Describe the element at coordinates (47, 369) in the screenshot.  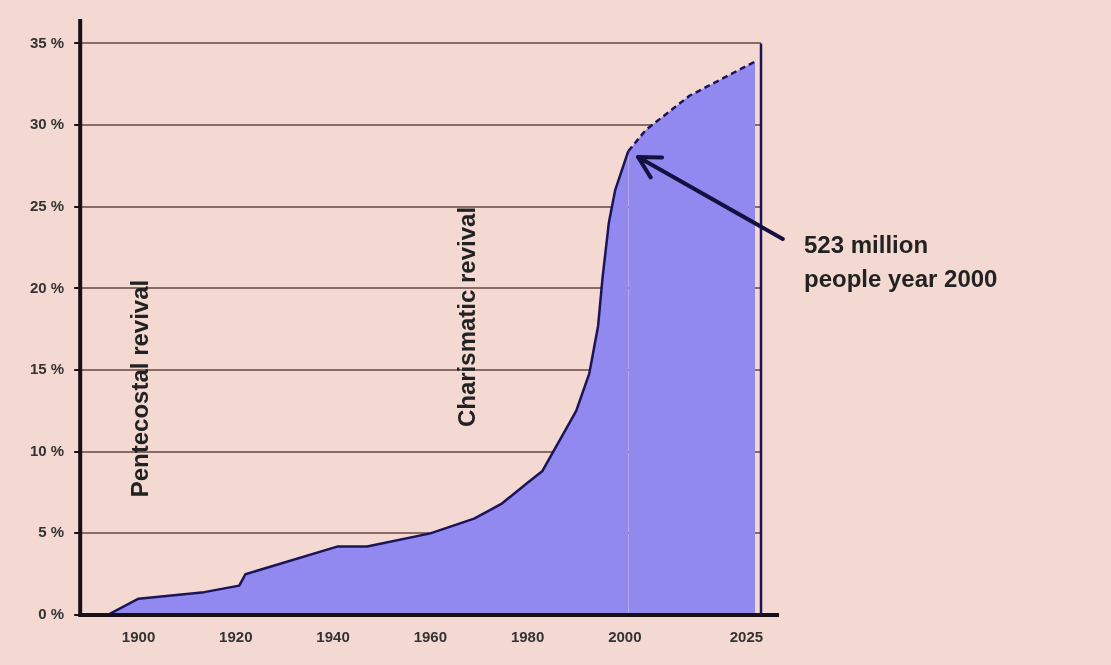
I see `y-tick-label: 15 %` at that location.